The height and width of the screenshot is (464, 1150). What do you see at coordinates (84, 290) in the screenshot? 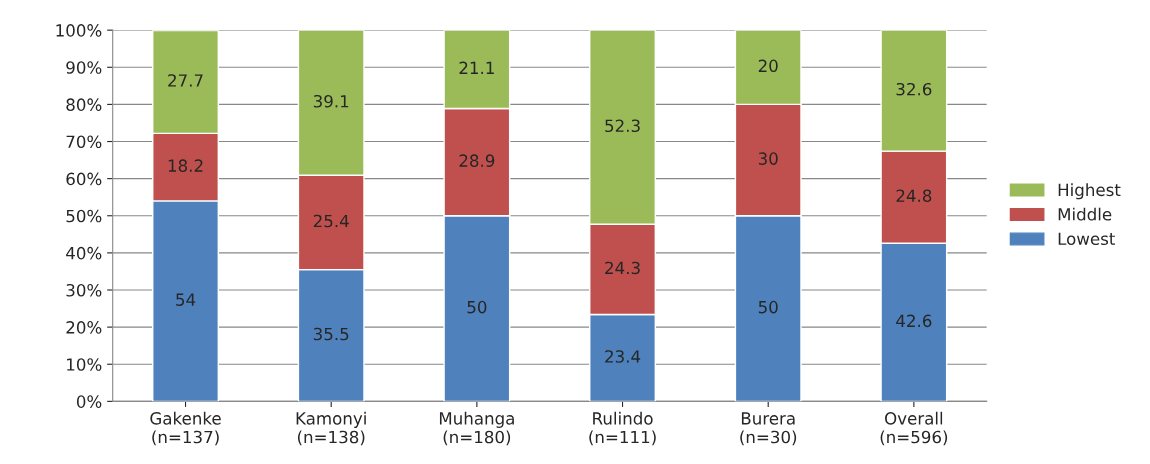
I see `y-tick-label: 30%` at bounding box center [84, 290].